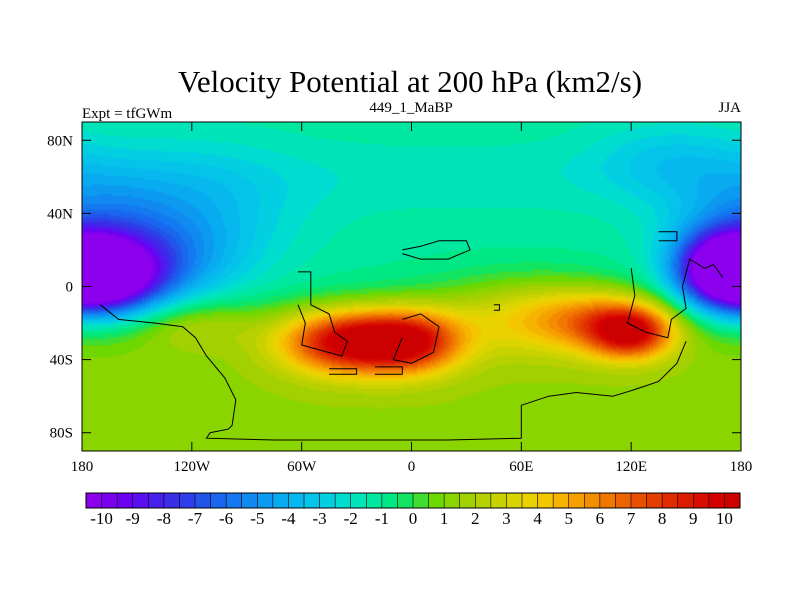  What do you see at coordinates (631, 467) in the screenshot?
I see `x-tick-label: 120E` at bounding box center [631, 467].